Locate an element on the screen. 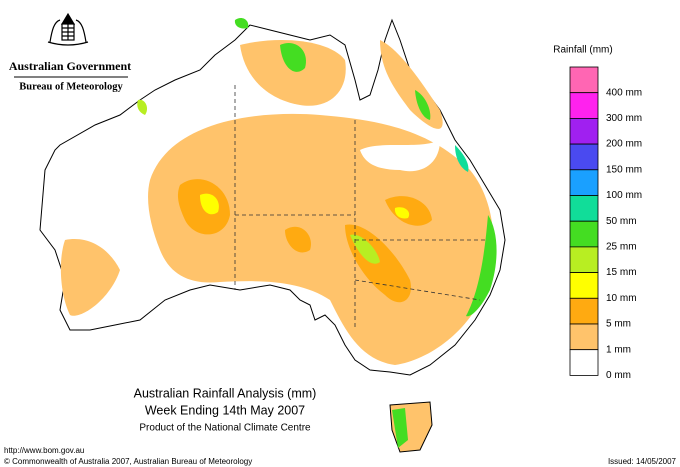  legend-label: 200 mm is located at coordinates (624, 144).